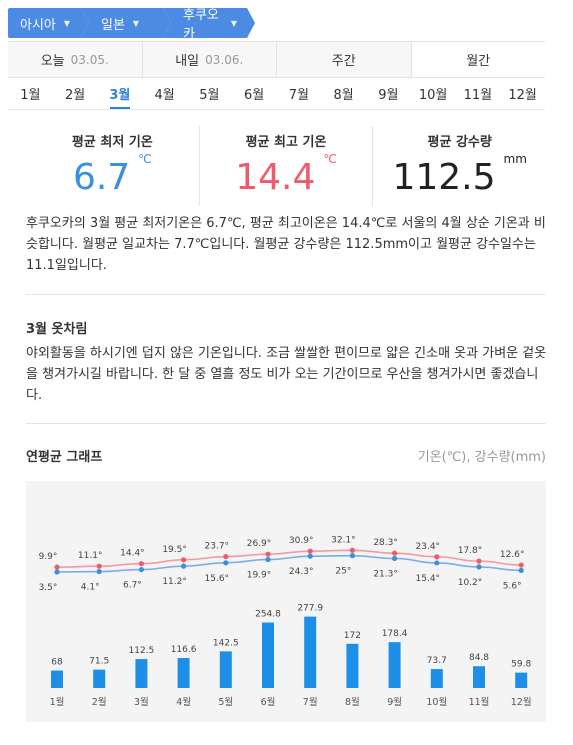 Image resolution: width=573 pixels, height=745 pixels. What do you see at coordinates (289, 563) in the screenshot?
I see `min-temp-line` at bounding box center [289, 563].